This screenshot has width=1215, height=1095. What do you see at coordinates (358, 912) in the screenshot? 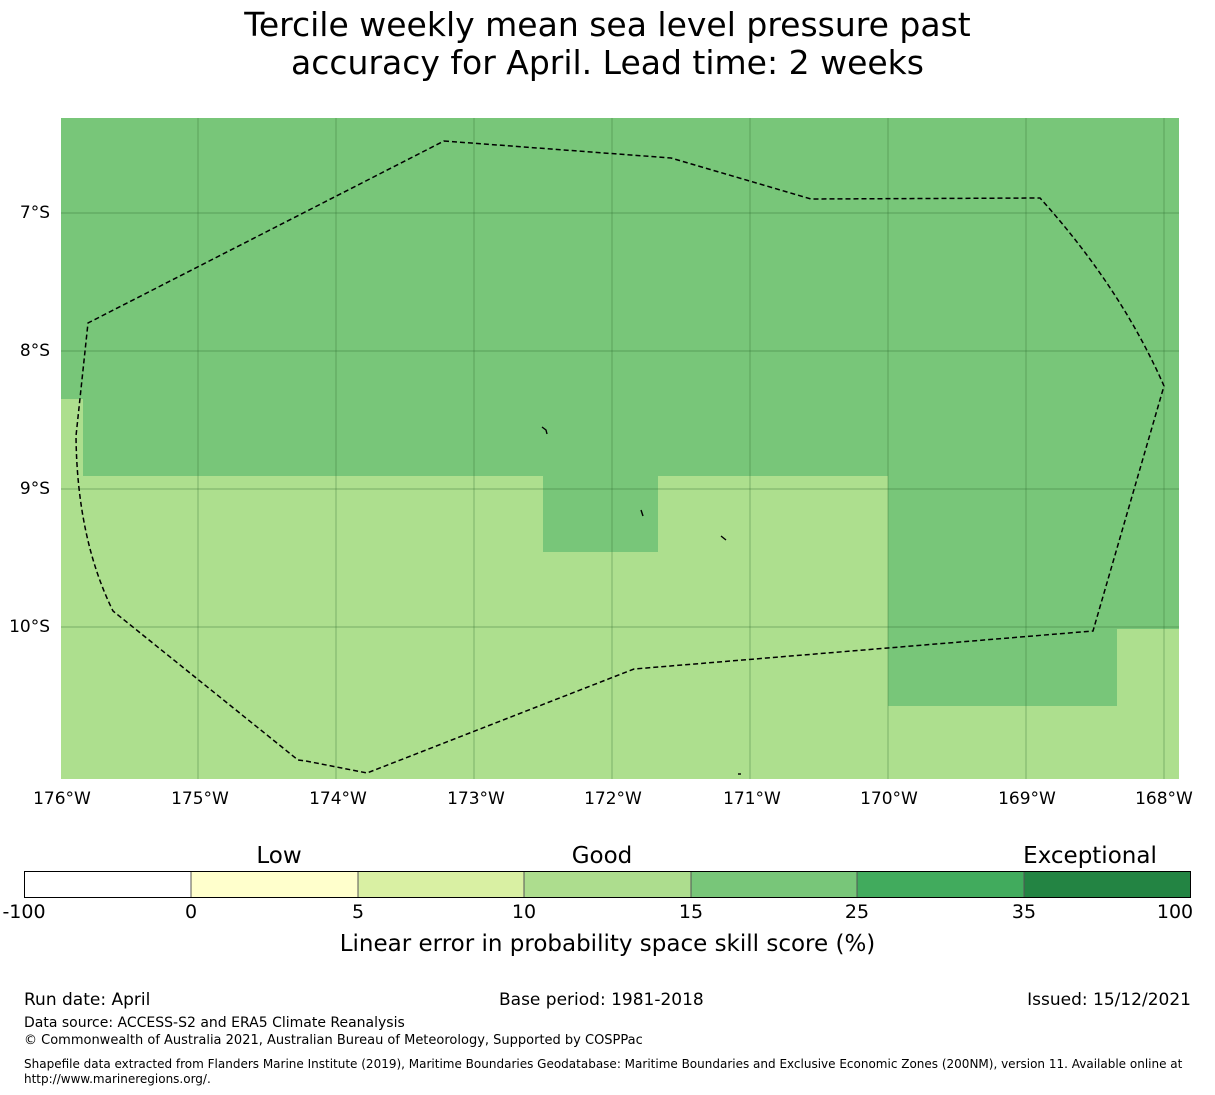
I see `colorbar-tick-5: 5` at bounding box center [358, 912].